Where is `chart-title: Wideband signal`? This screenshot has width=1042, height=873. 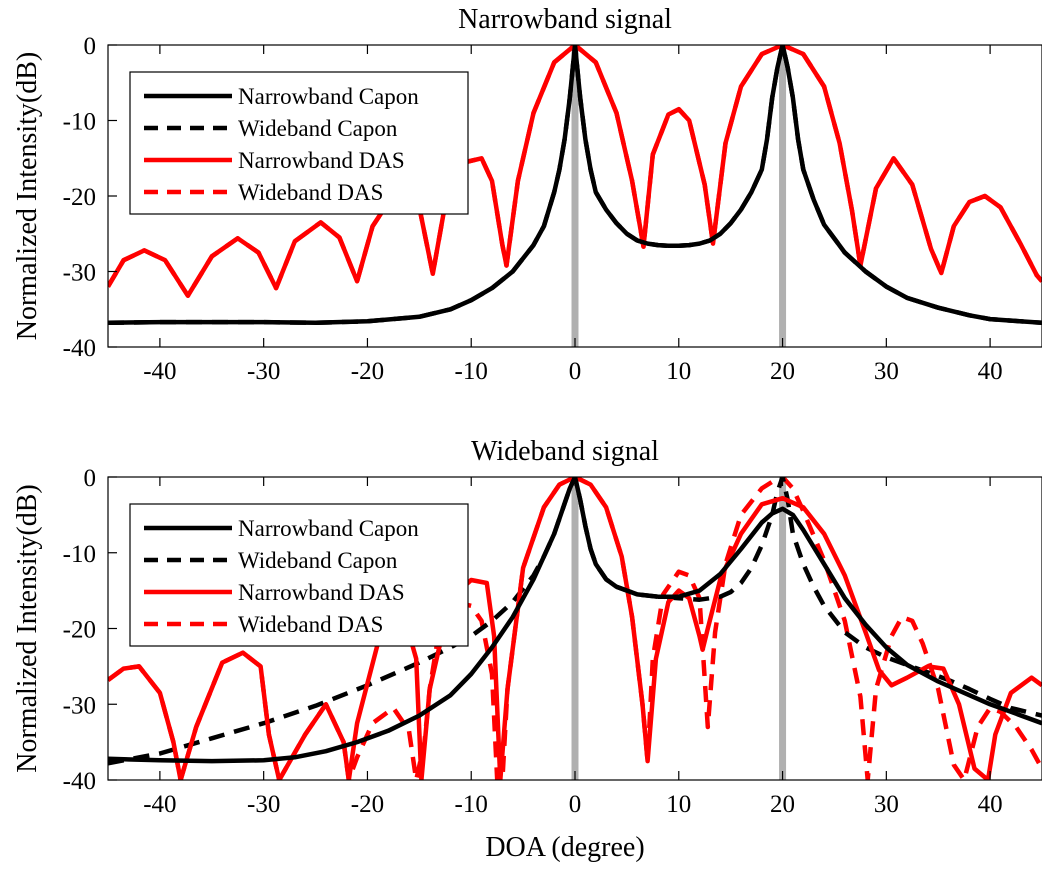
chart-title: Wideband signal is located at coordinates (565, 451).